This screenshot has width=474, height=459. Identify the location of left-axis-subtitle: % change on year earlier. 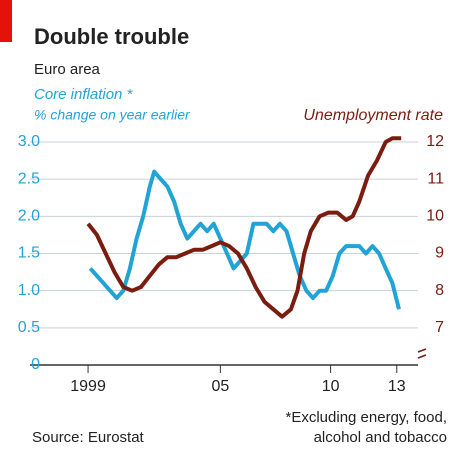
(112, 115).